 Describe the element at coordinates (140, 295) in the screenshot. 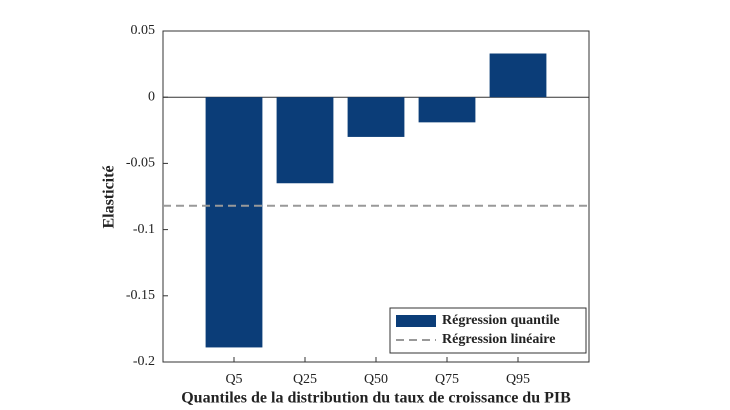

I see `y-tick-label: -0.15` at that location.